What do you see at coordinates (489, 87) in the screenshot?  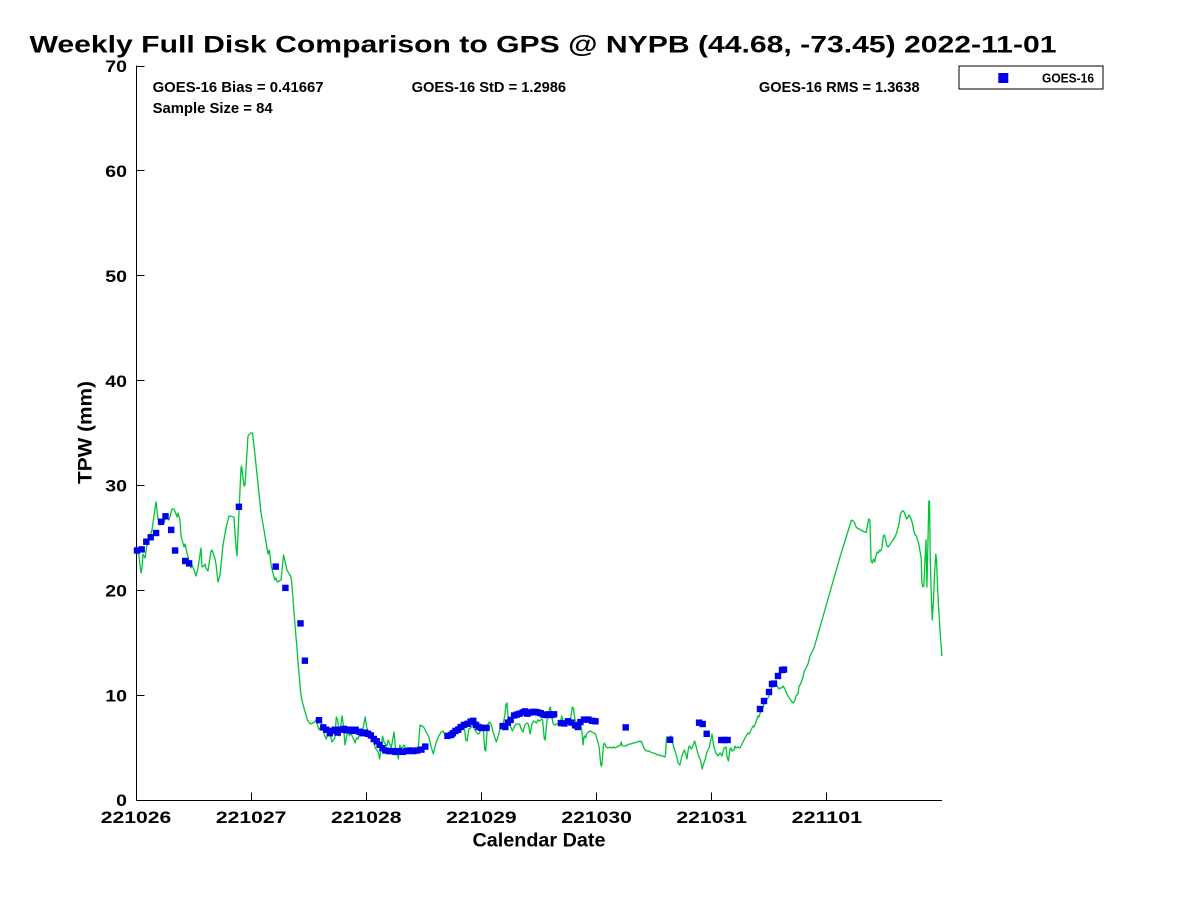 I see `svg-text: GOES-16 StD = 1.2986` at bounding box center [489, 87].